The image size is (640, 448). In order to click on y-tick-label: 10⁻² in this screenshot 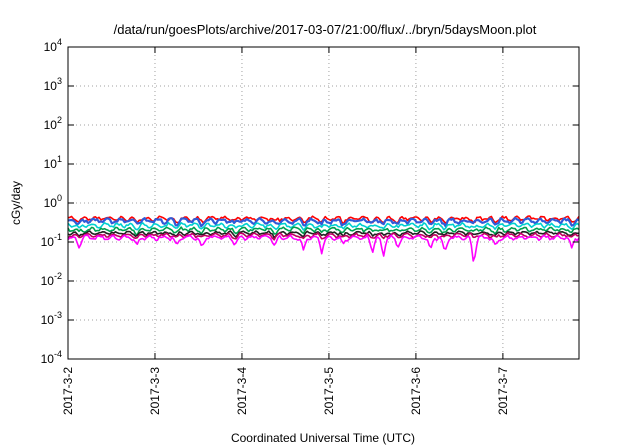, I will do `click(51, 279)`.